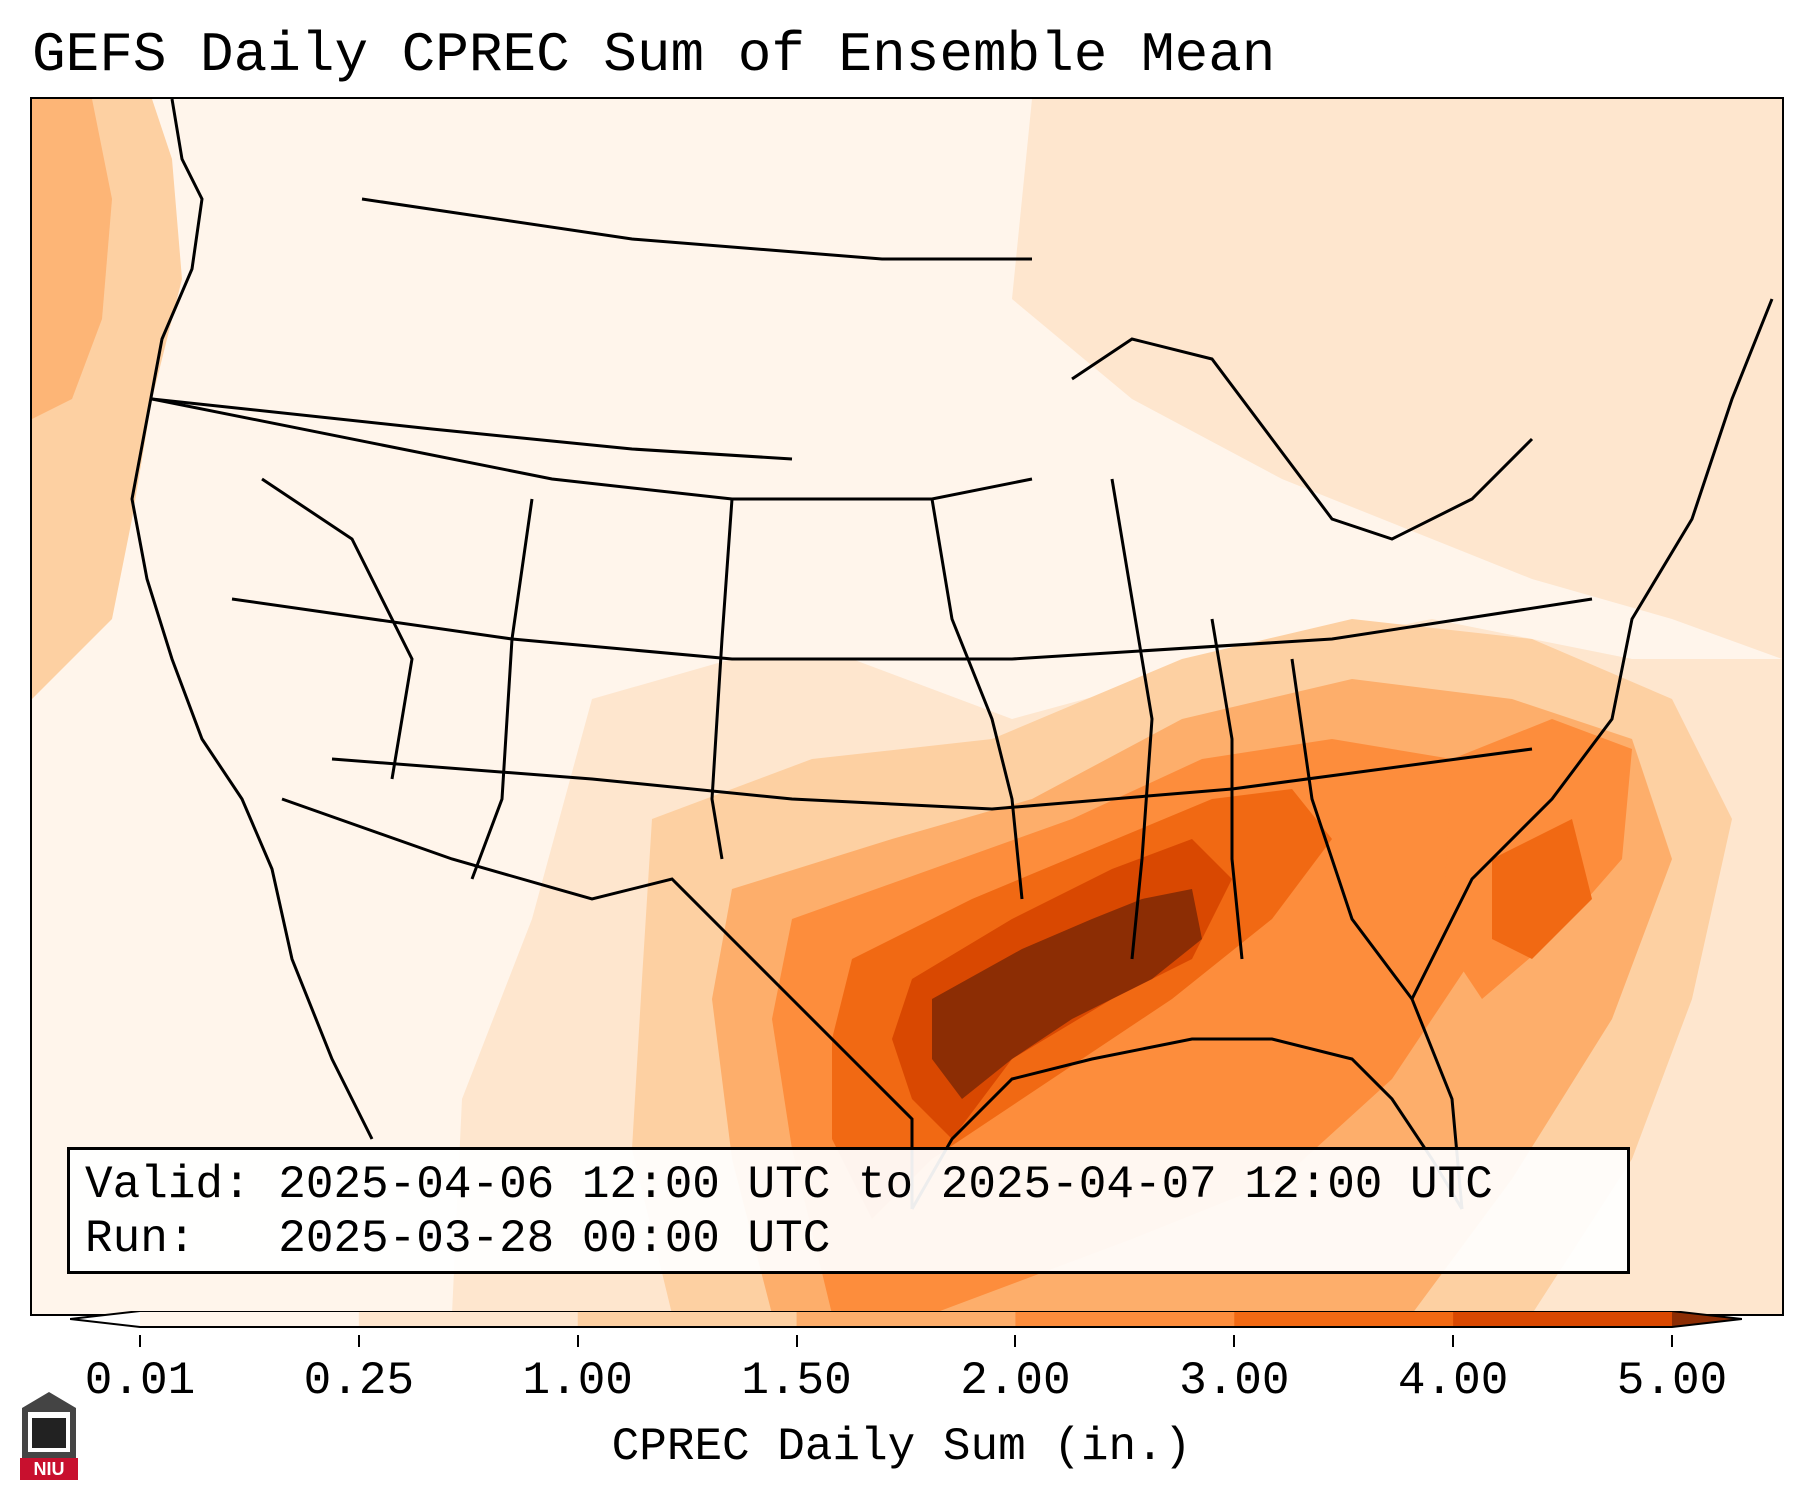  What do you see at coordinates (1592, 754) in the screenshot?
I see `atlantic-coastline` at bounding box center [1592, 754].